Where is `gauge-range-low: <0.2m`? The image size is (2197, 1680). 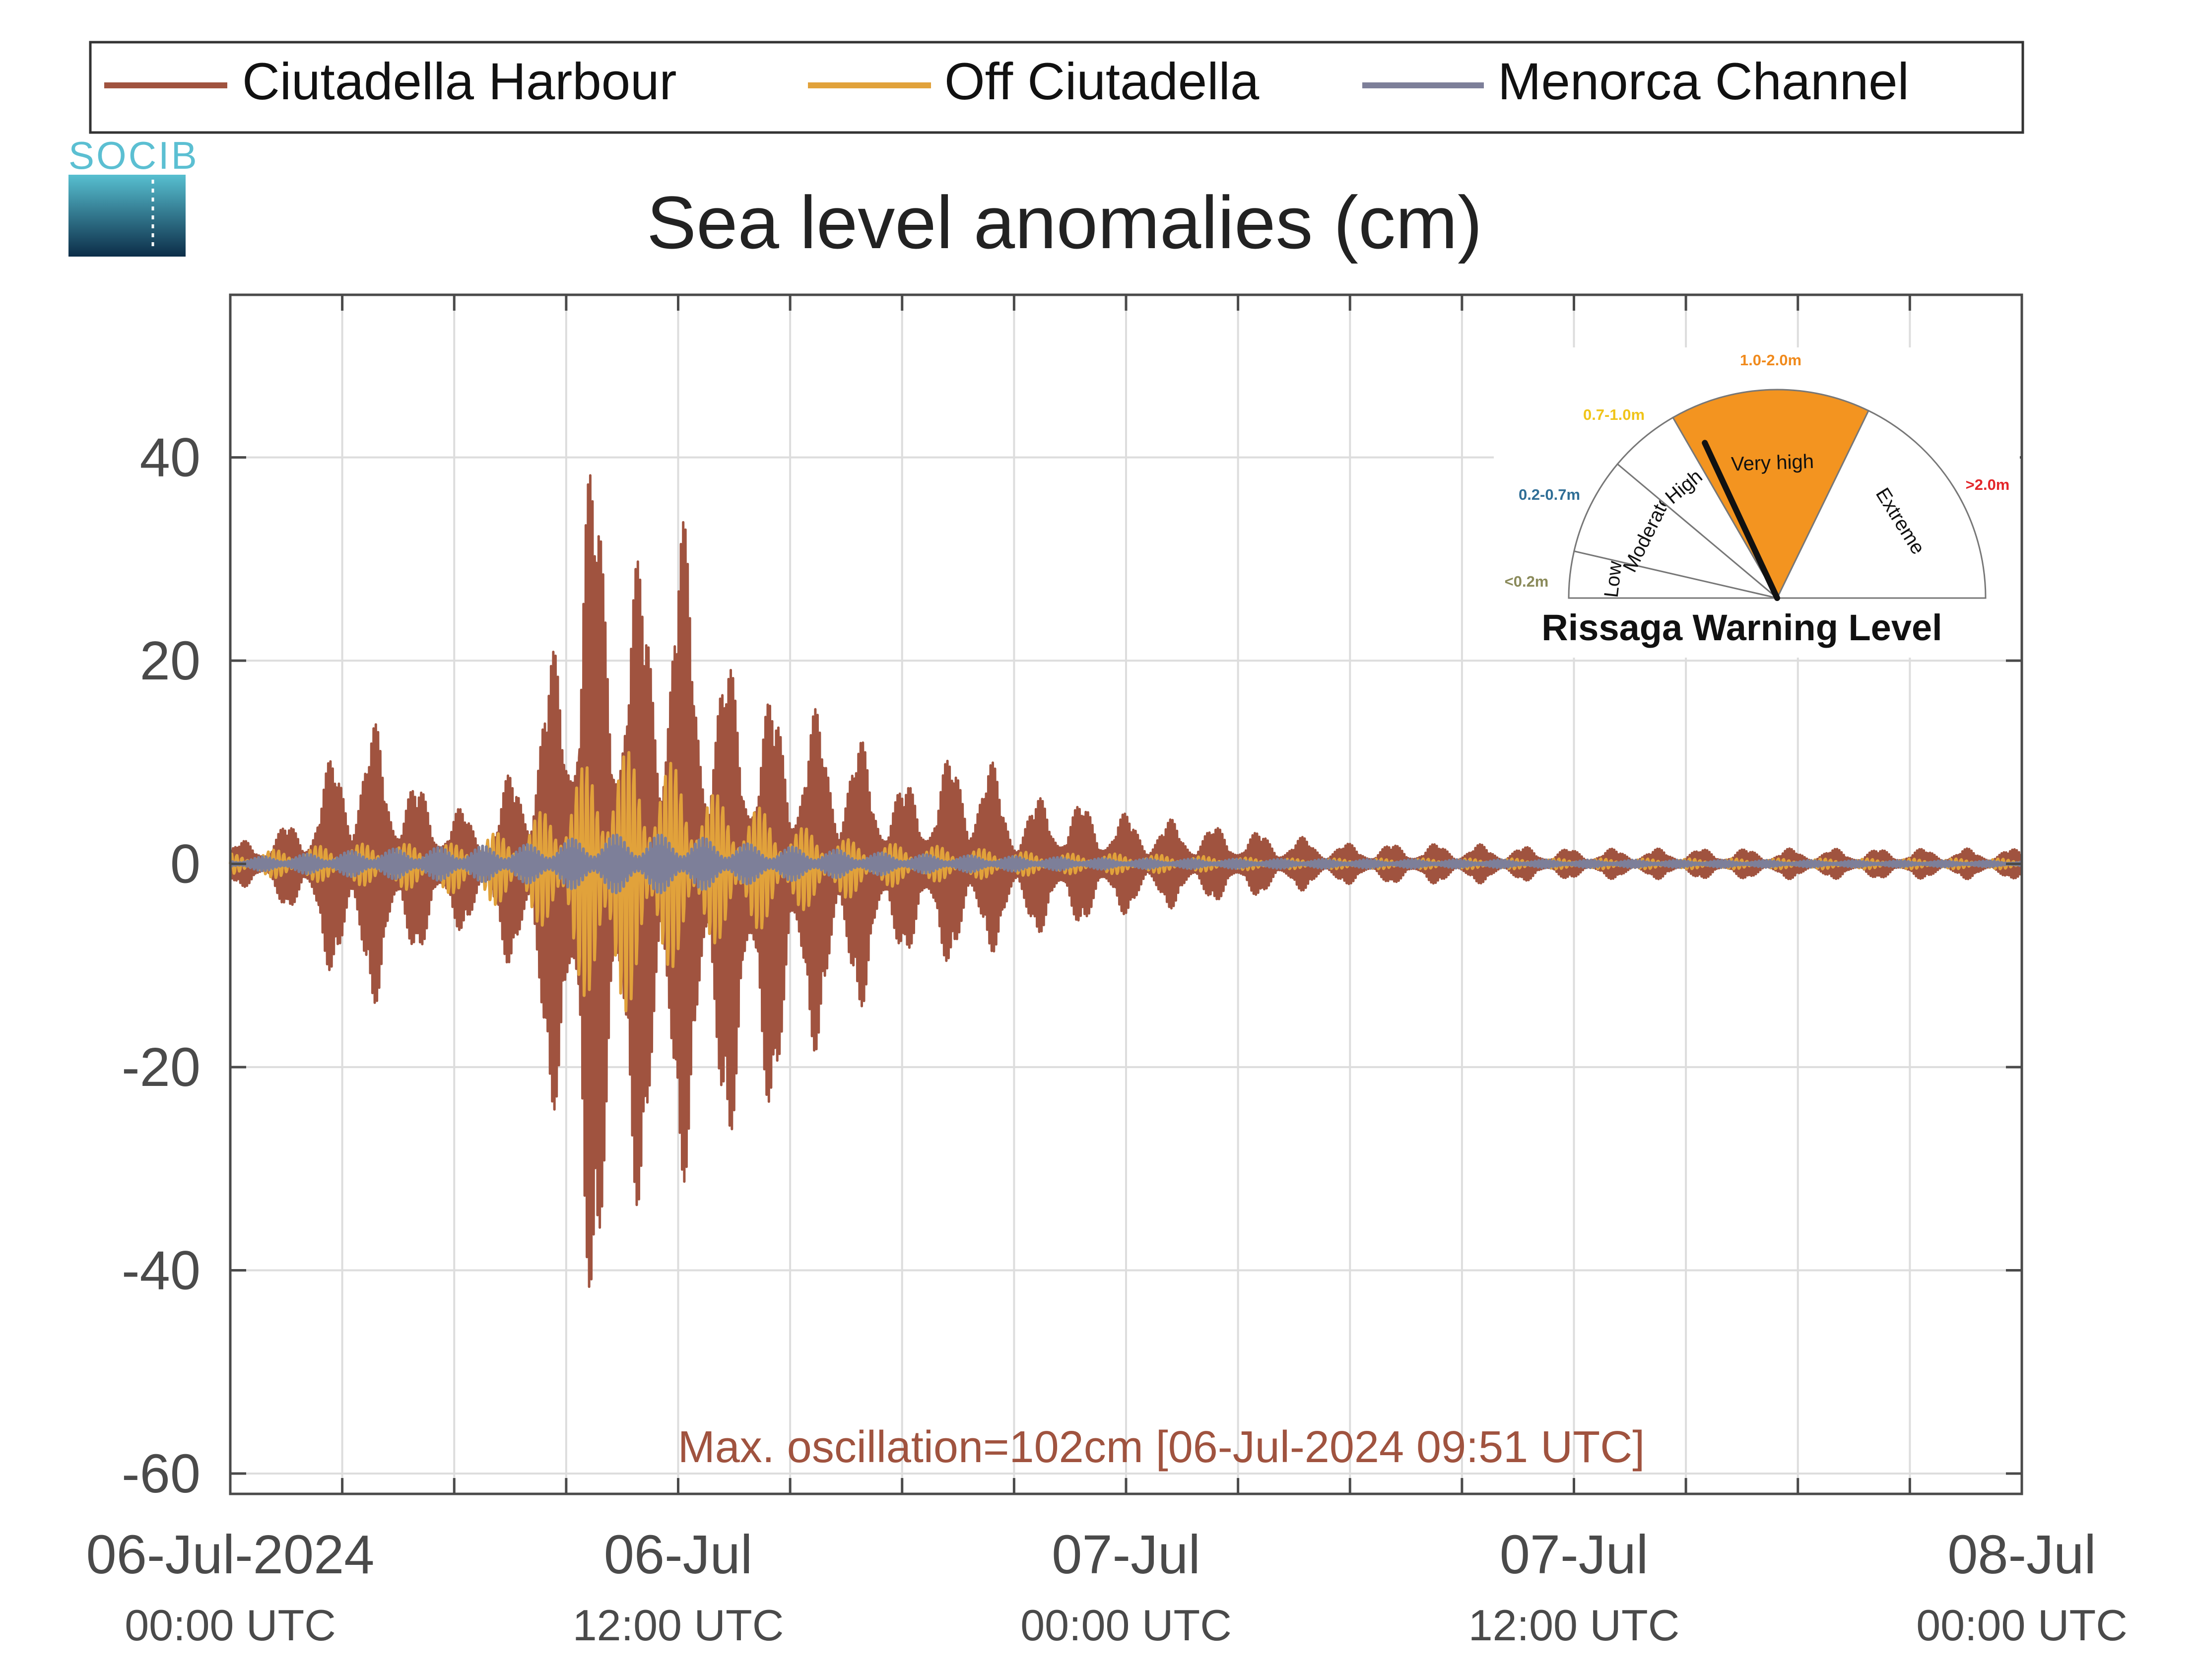 gauge-range-low: <0.2m is located at coordinates (1527, 581).